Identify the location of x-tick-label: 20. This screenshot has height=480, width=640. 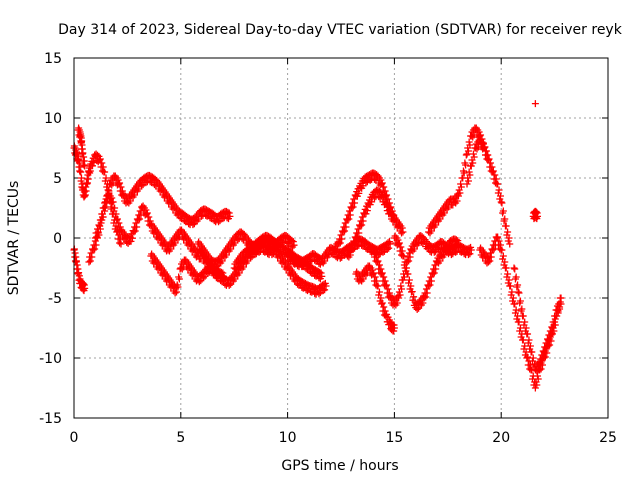
(501, 438).